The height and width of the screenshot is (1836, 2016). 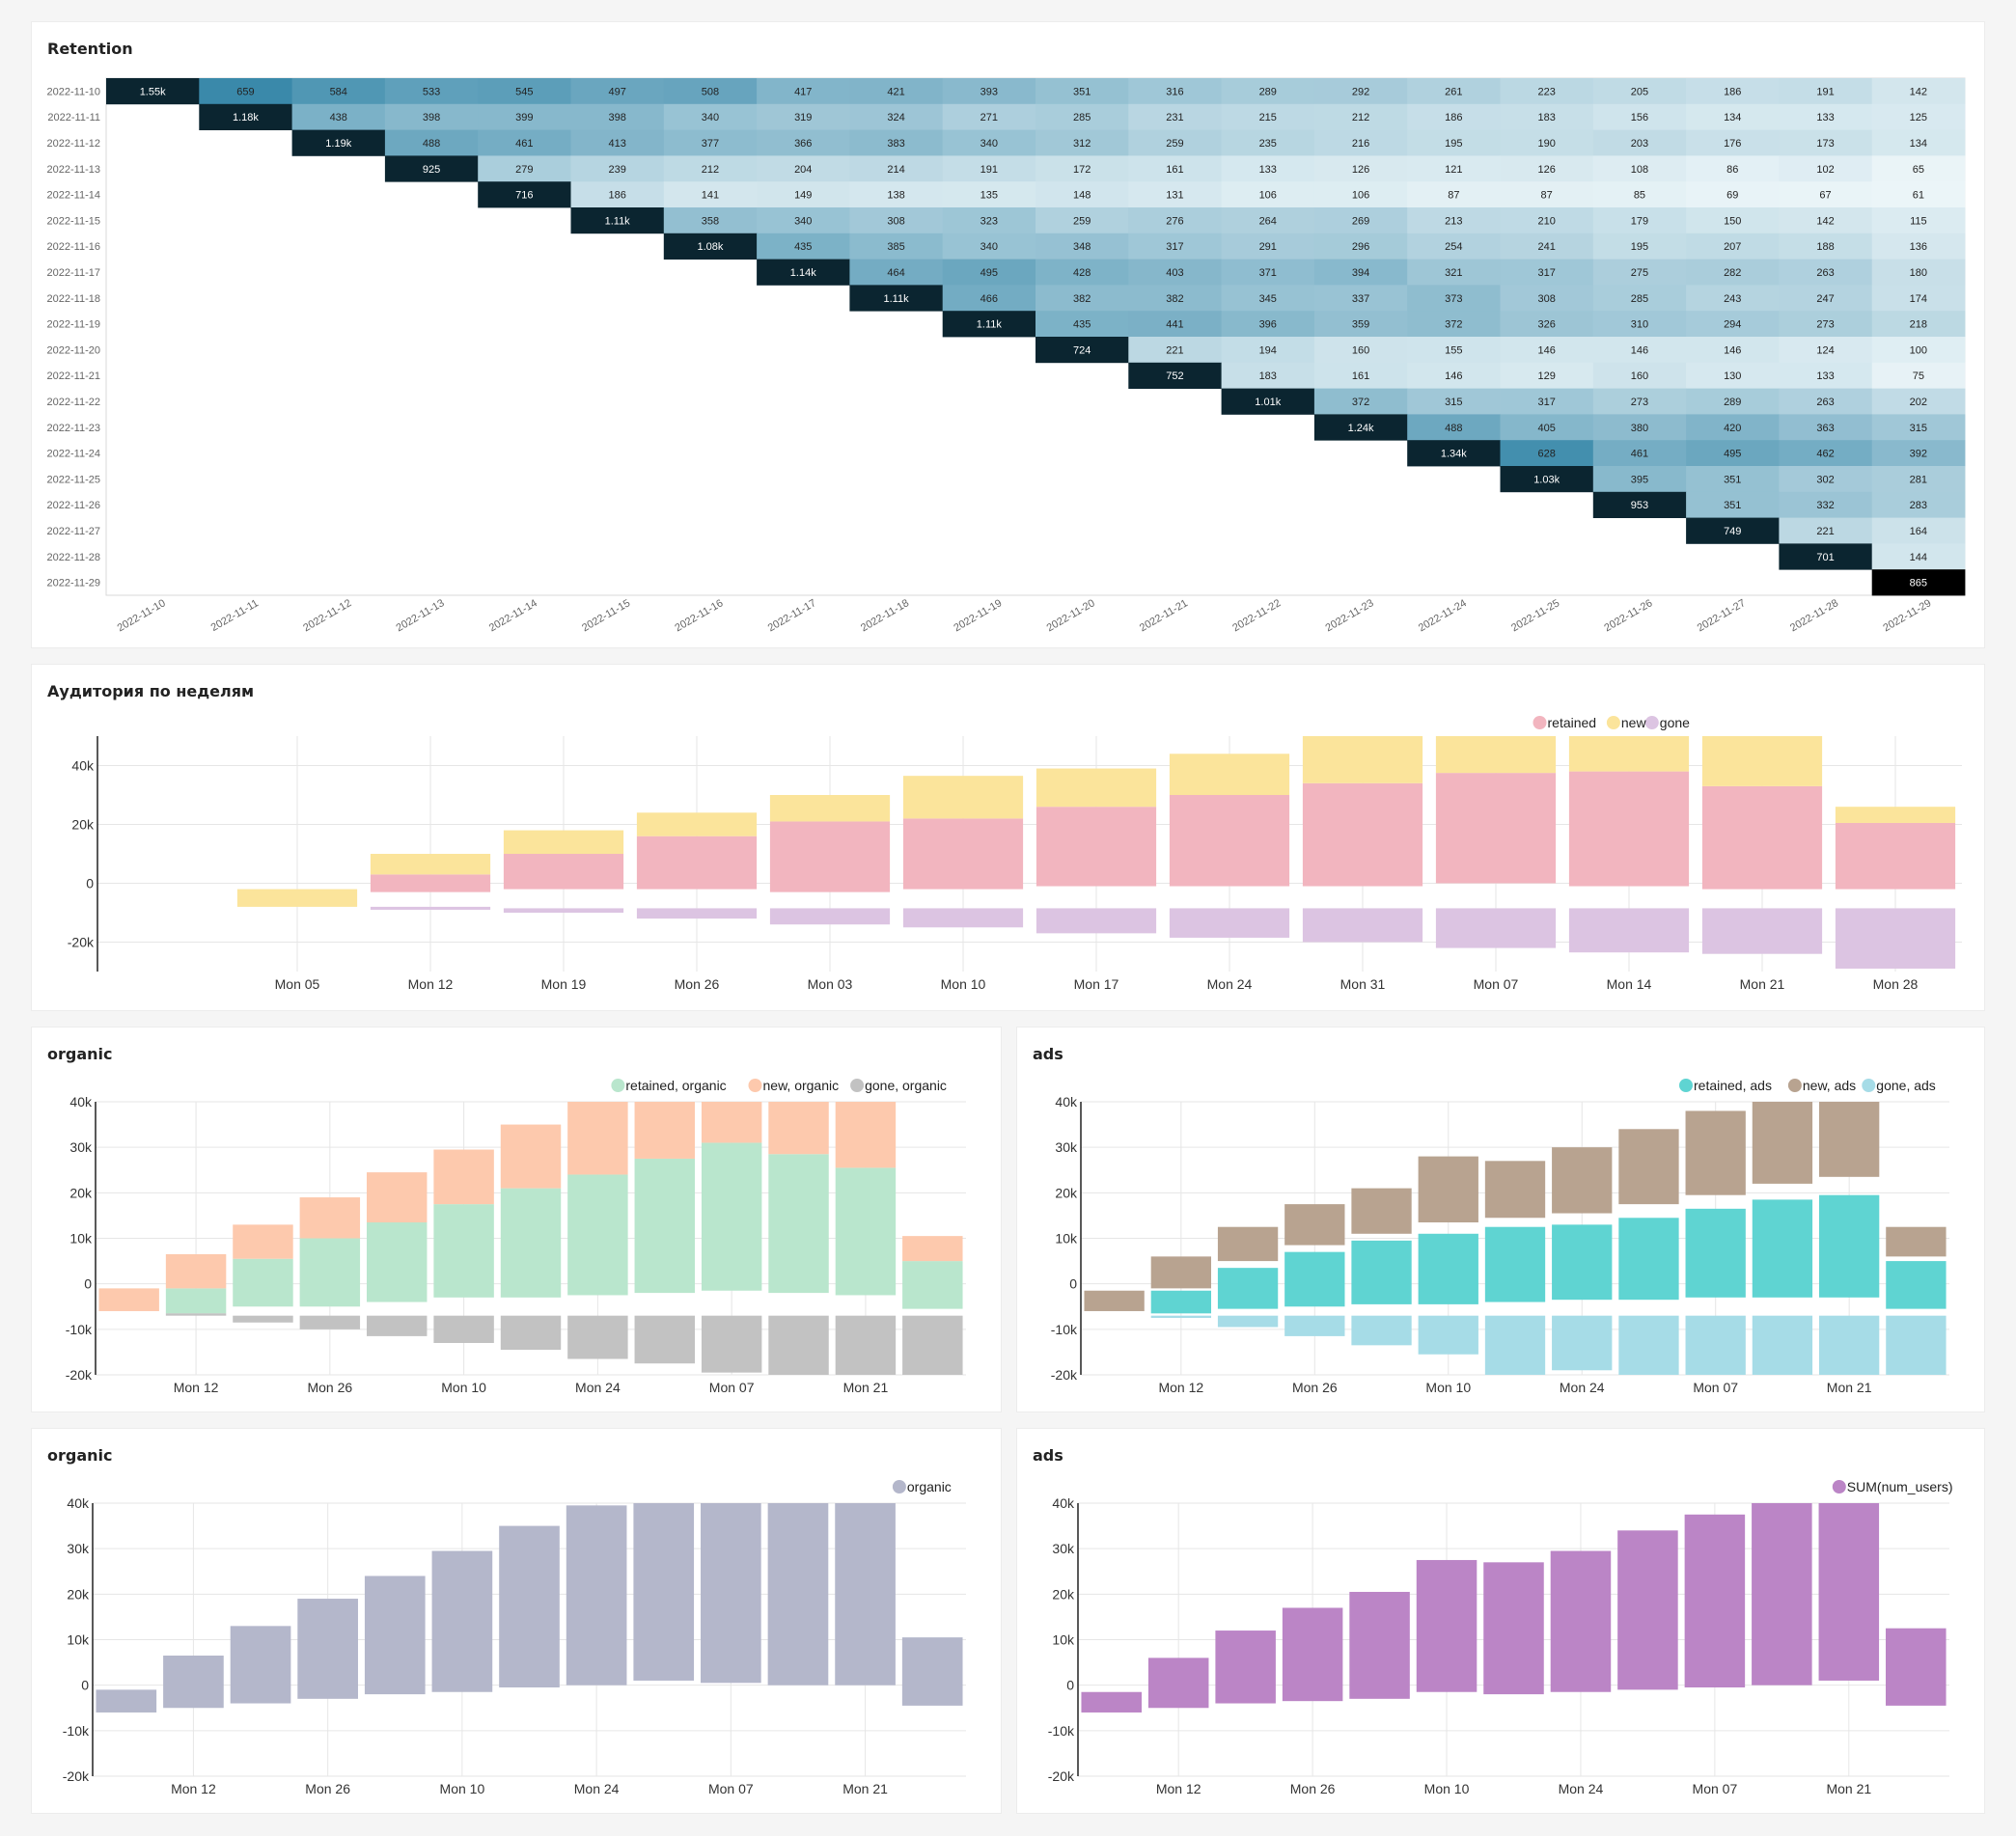 I want to click on heatmap-cell-label: 285, so click(x=1082, y=118).